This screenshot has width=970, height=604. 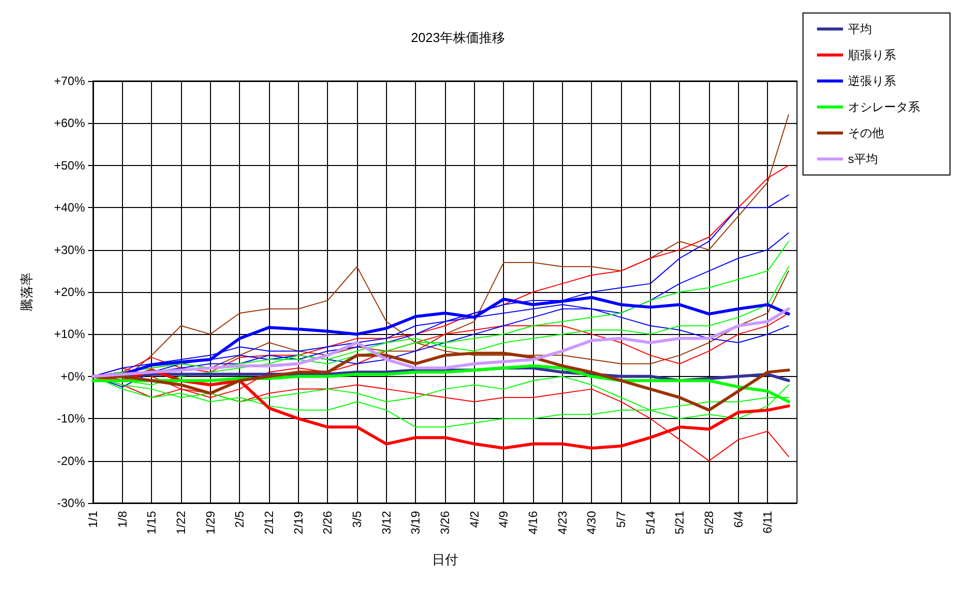 What do you see at coordinates (93, 519) in the screenshot?
I see `x-tick-label: 1/1` at bounding box center [93, 519].